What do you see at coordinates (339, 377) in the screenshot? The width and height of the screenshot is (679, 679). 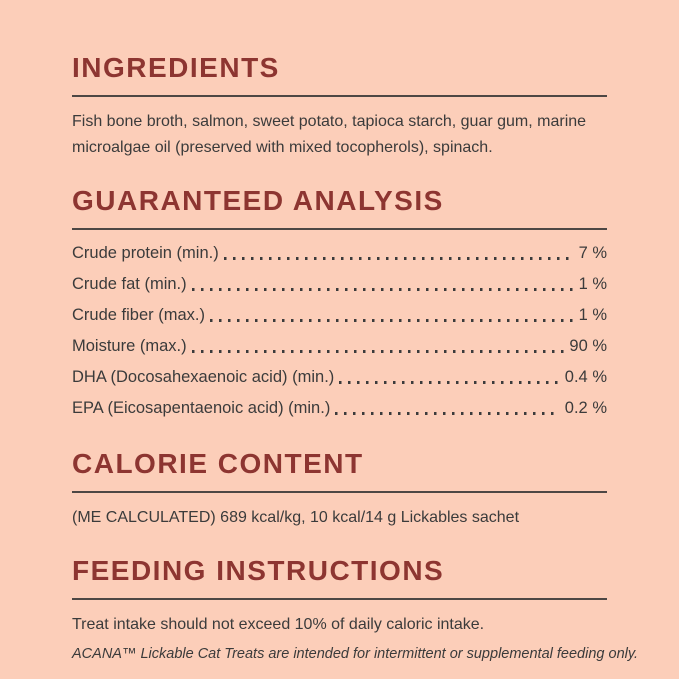 I see `analysis-row-dha: DHA (Docosahexaenoic acid) (min.) 0.4 %` at bounding box center [339, 377].